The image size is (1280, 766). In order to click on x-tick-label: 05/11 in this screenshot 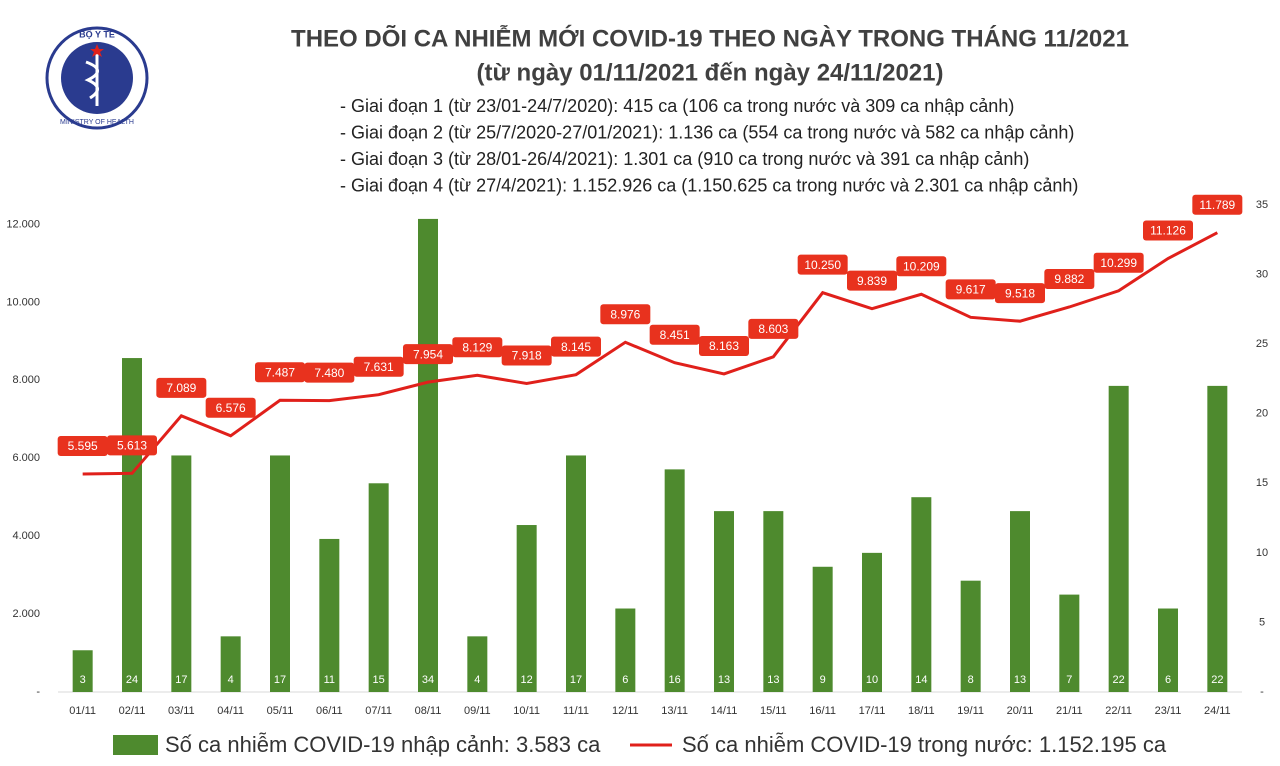, I will do `click(280, 711)`.